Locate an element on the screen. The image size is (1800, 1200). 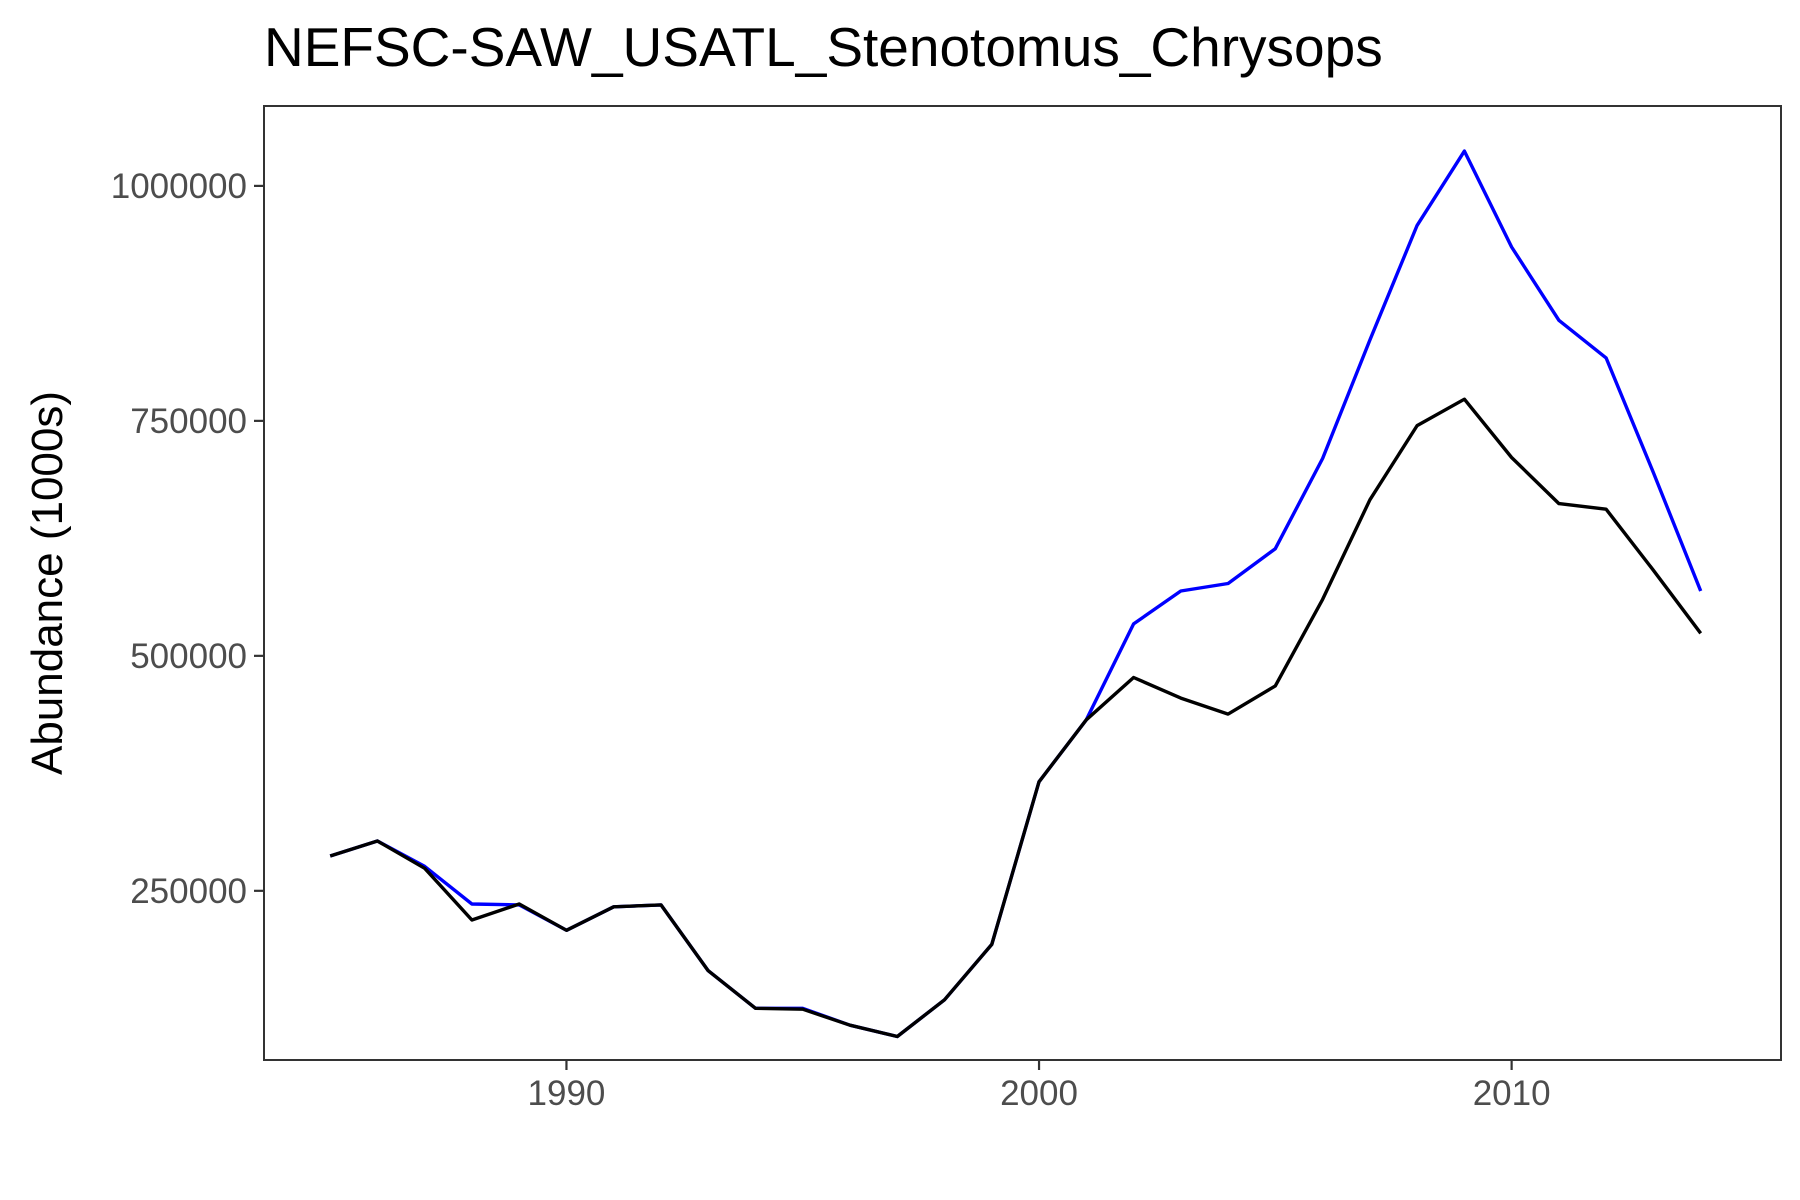
x-axis: 1990 2000 2010 is located at coordinates (1039, 1086).